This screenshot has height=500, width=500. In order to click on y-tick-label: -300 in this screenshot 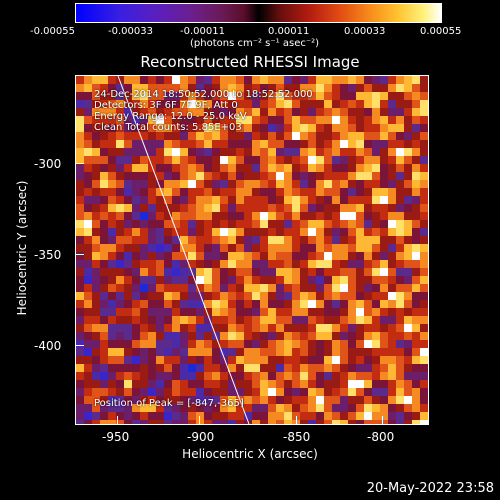, I will do `click(48, 164)`.